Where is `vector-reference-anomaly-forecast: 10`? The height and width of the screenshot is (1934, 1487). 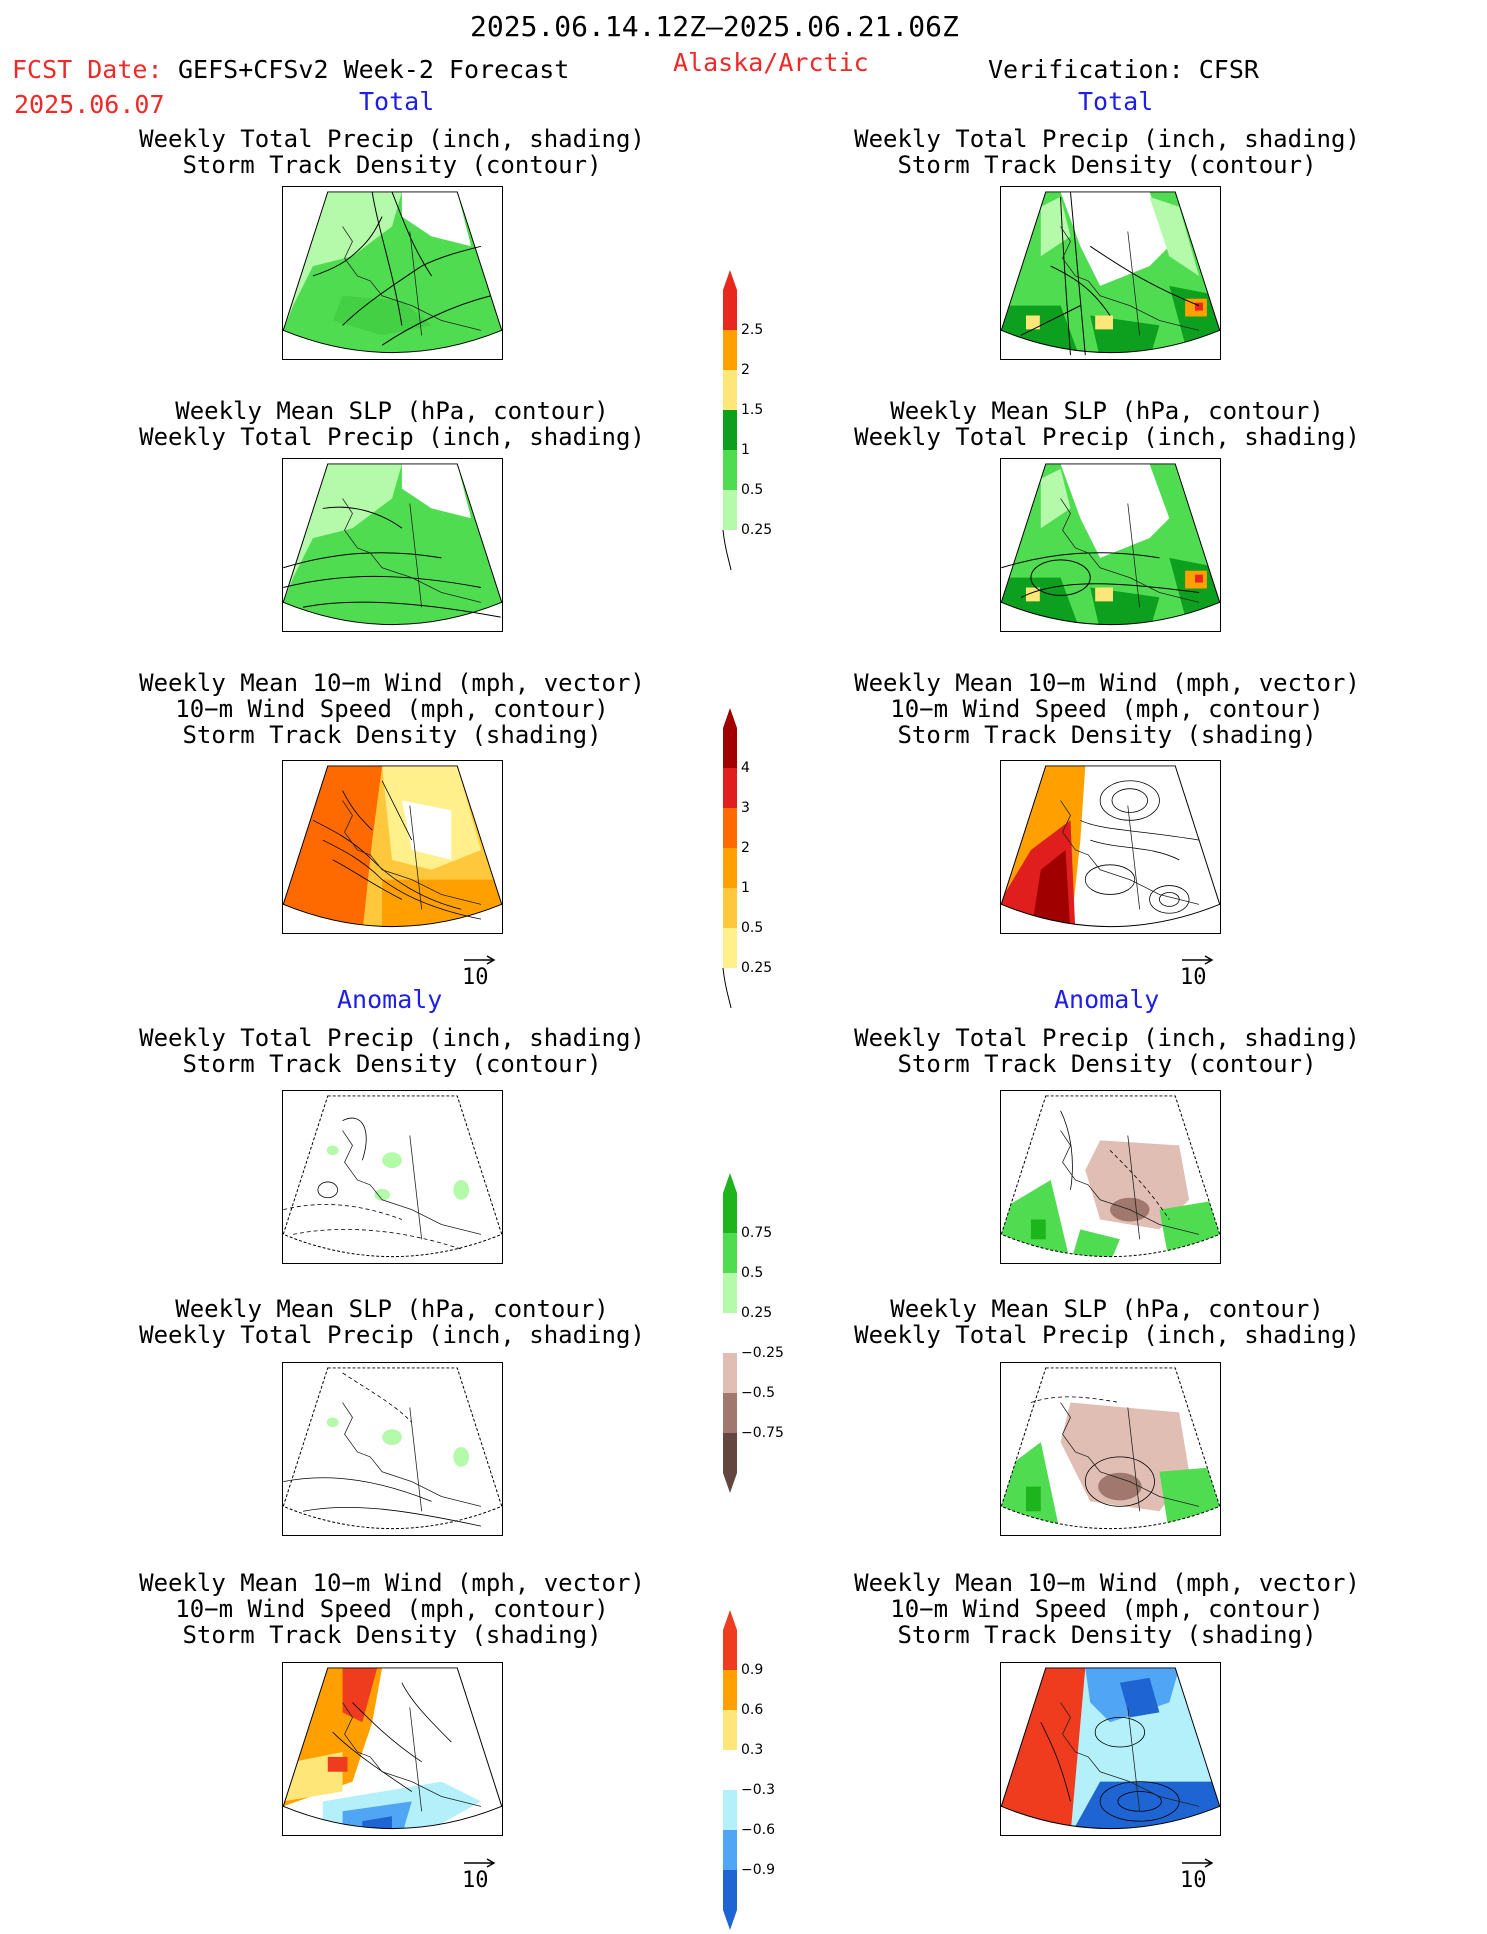 vector-reference-anomaly-forecast: 10 is located at coordinates (480, 1875).